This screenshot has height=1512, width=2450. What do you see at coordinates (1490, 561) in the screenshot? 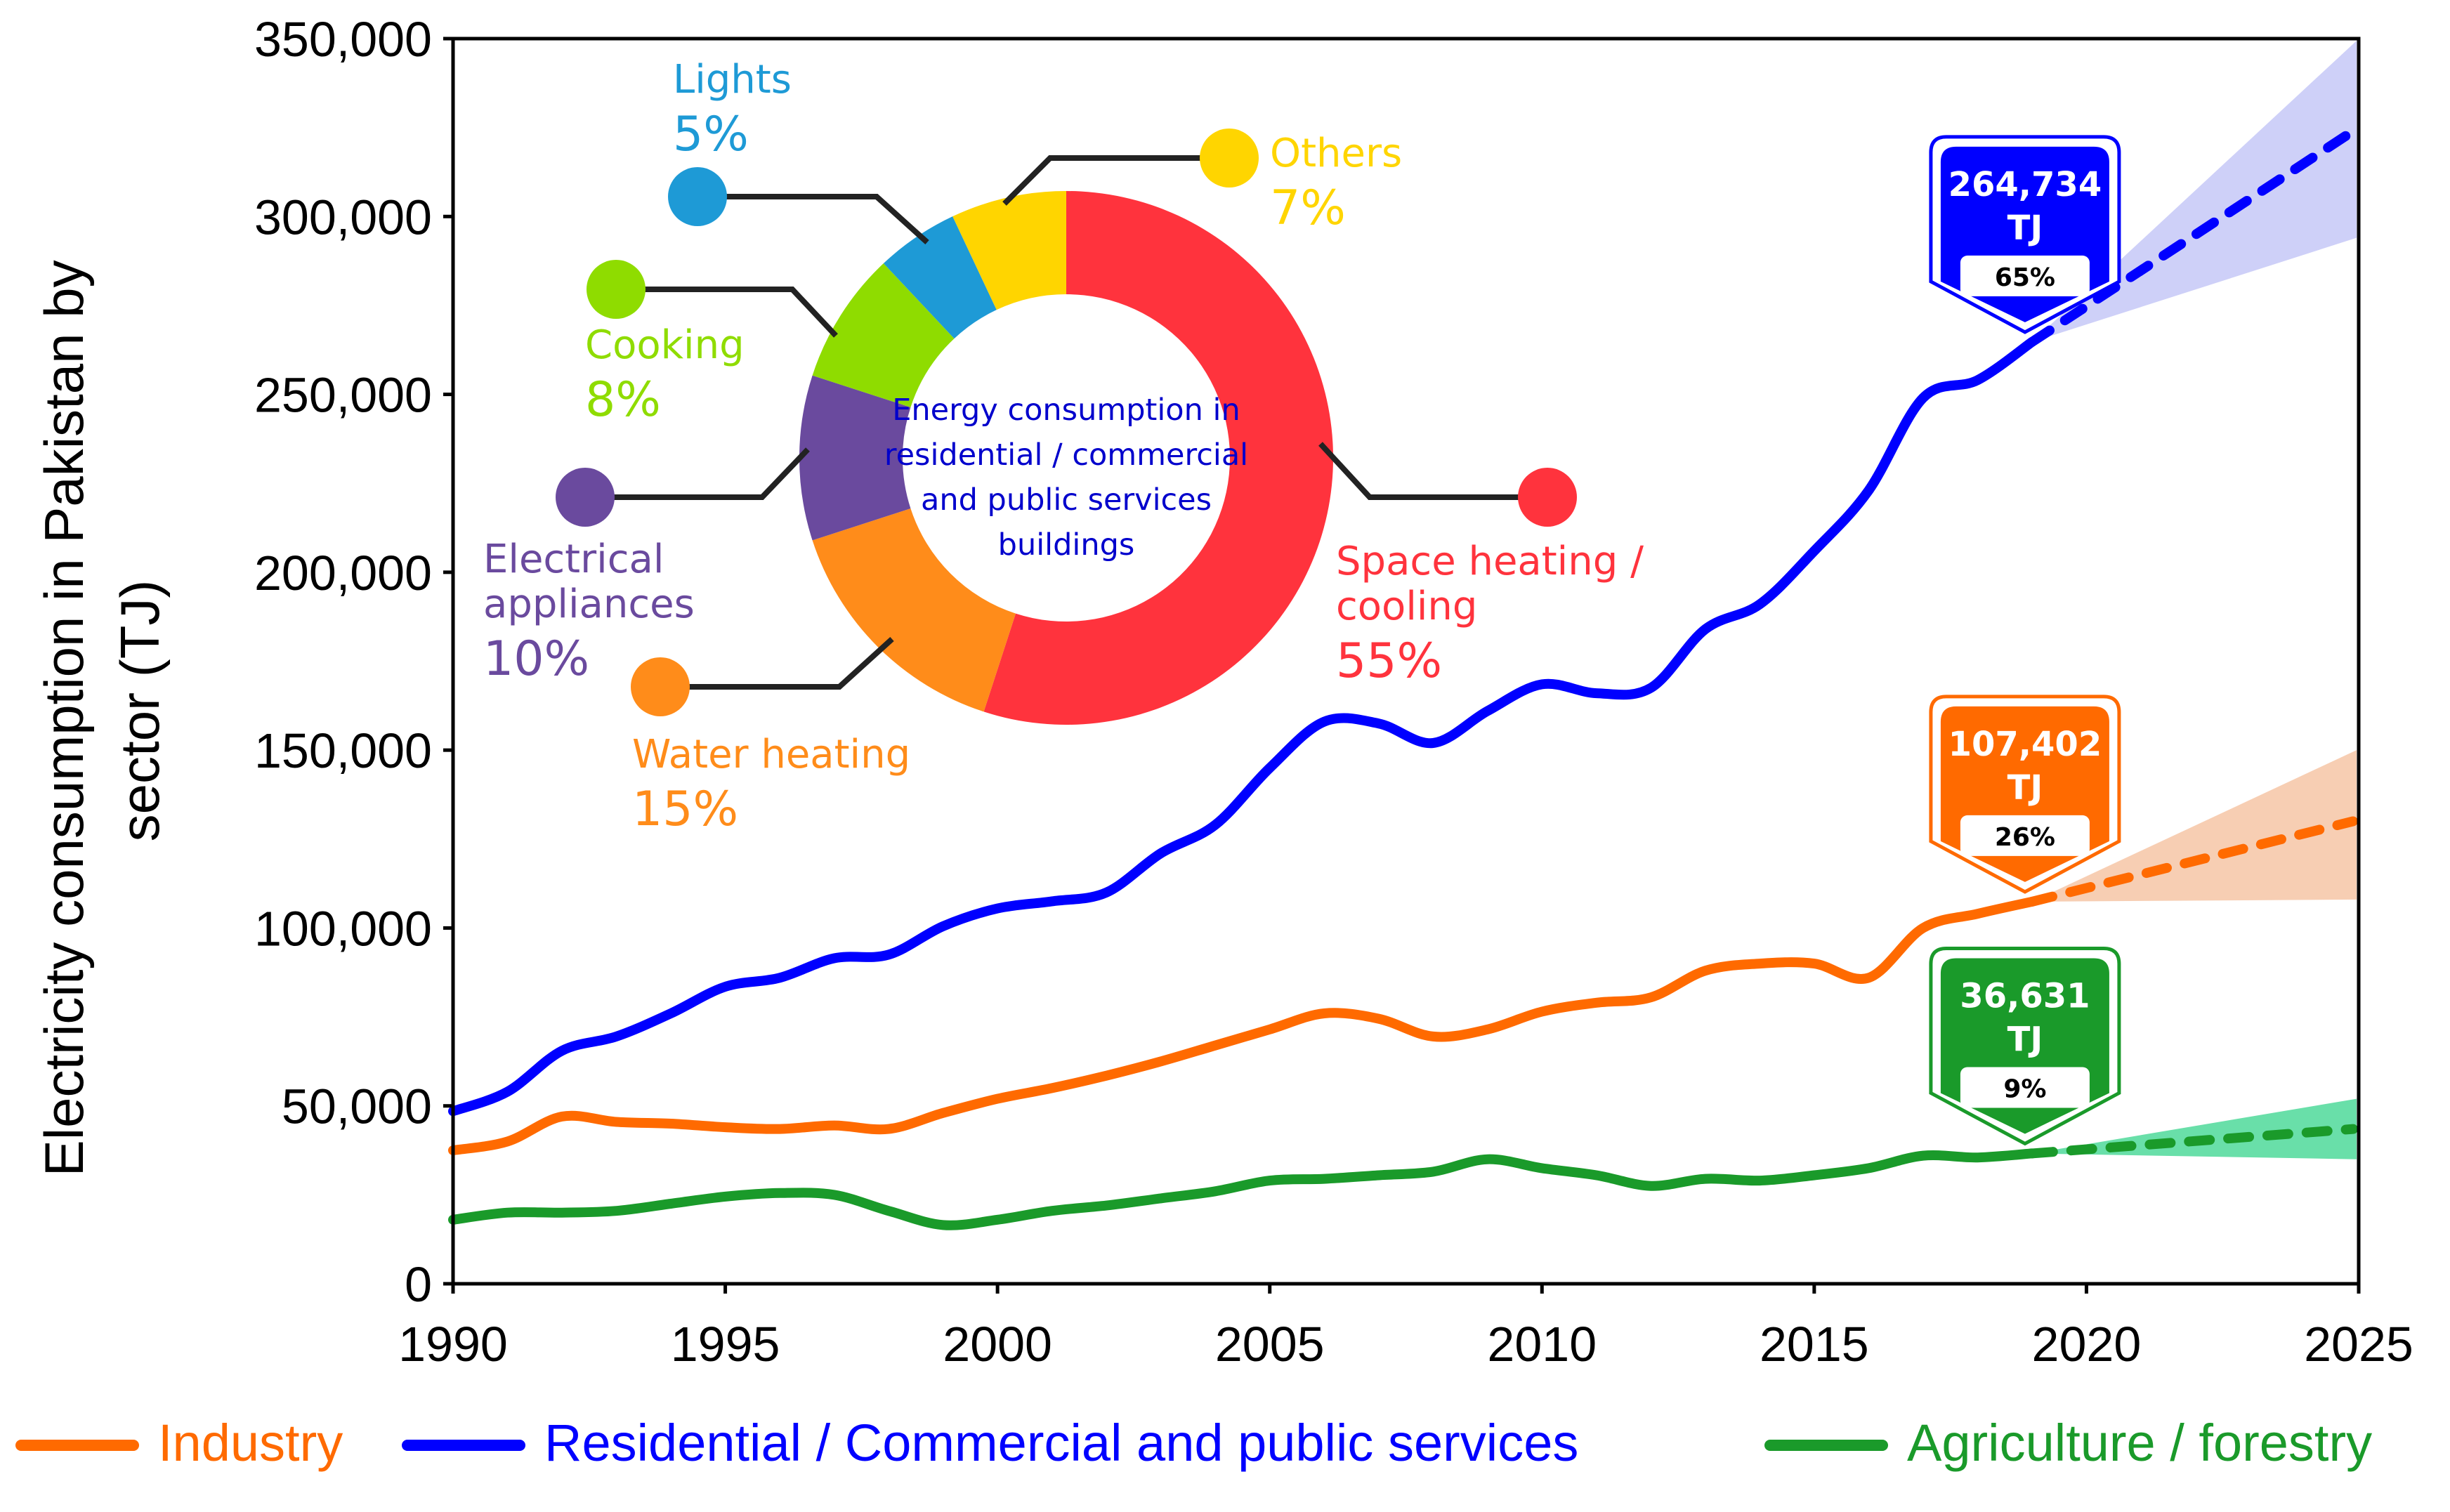
I see `donut-slice-label-line: Space heating /` at bounding box center [1490, 561].